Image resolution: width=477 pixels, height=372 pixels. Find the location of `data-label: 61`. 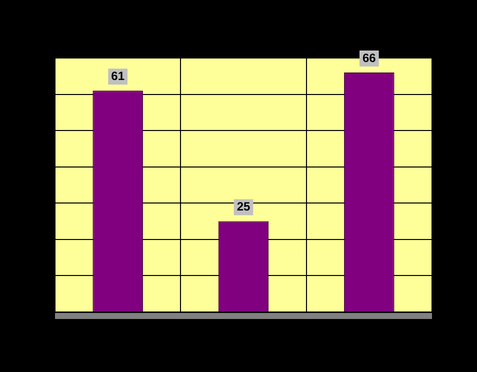

data-label: 61 is located at coordinates (118, 75).